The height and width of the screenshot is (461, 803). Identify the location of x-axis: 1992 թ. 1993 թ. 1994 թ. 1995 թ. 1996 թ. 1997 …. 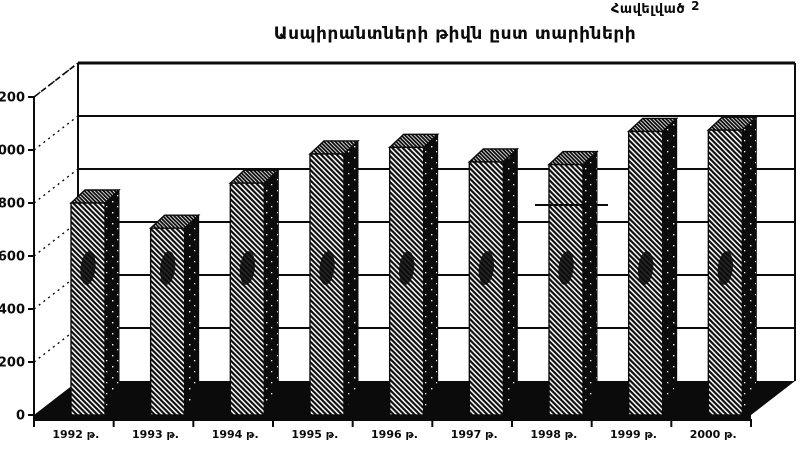
(392, 430).